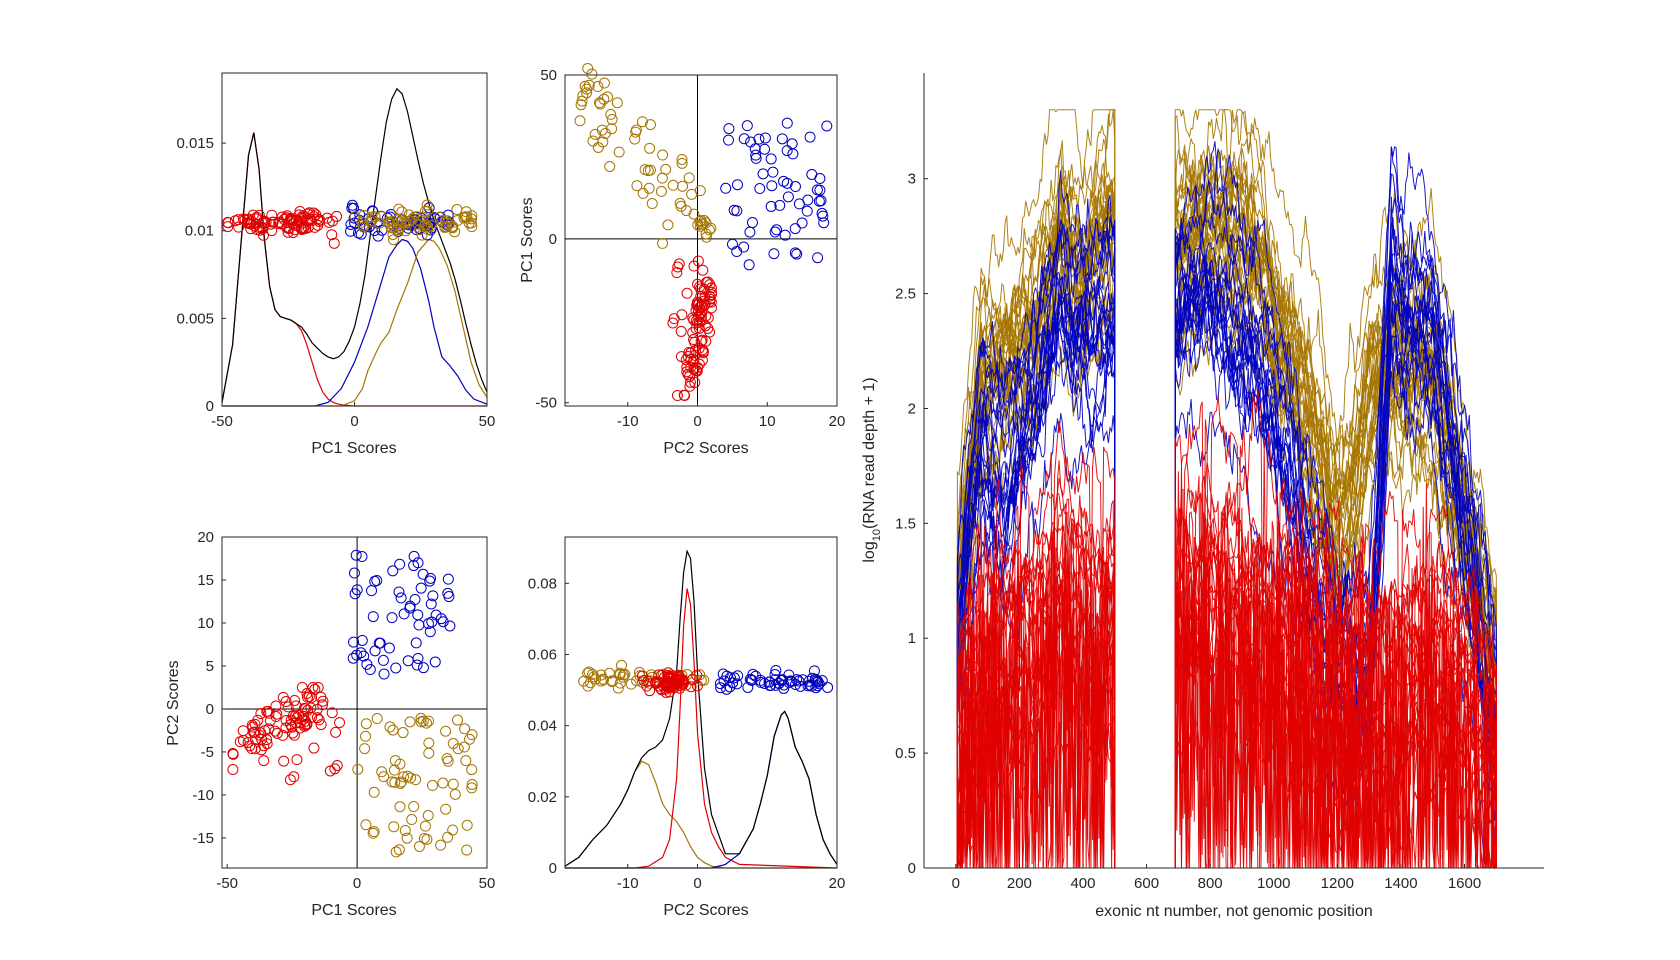 This screenshot has height=960, width=1680. I want to click on x-tick-label: 1600, so click(1464, 883).